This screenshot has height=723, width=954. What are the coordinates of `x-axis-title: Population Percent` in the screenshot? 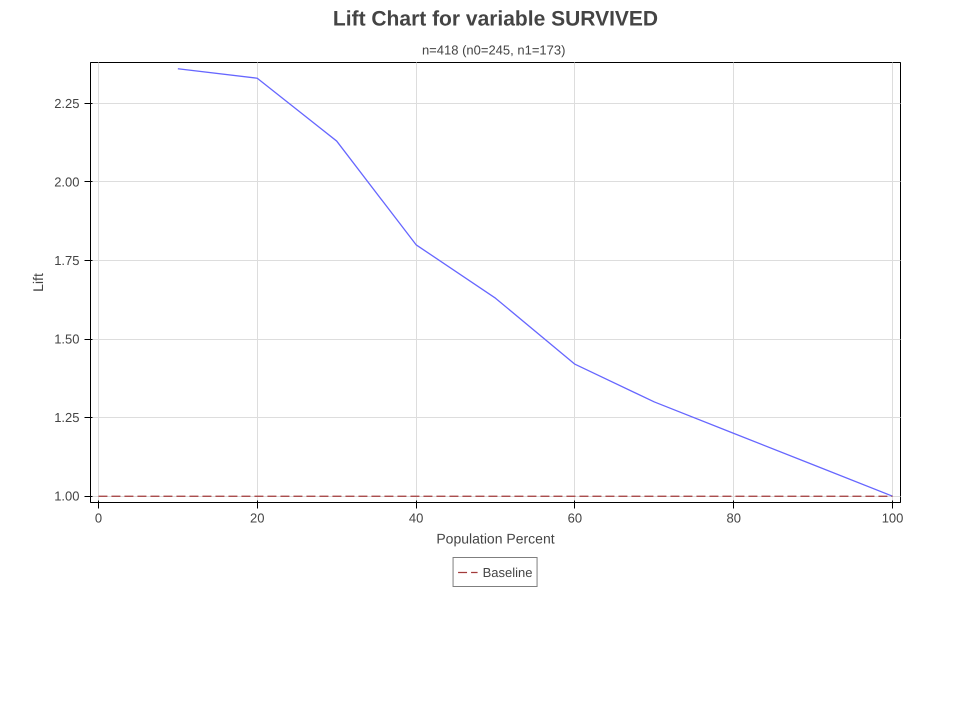 It's located at (495, 538).